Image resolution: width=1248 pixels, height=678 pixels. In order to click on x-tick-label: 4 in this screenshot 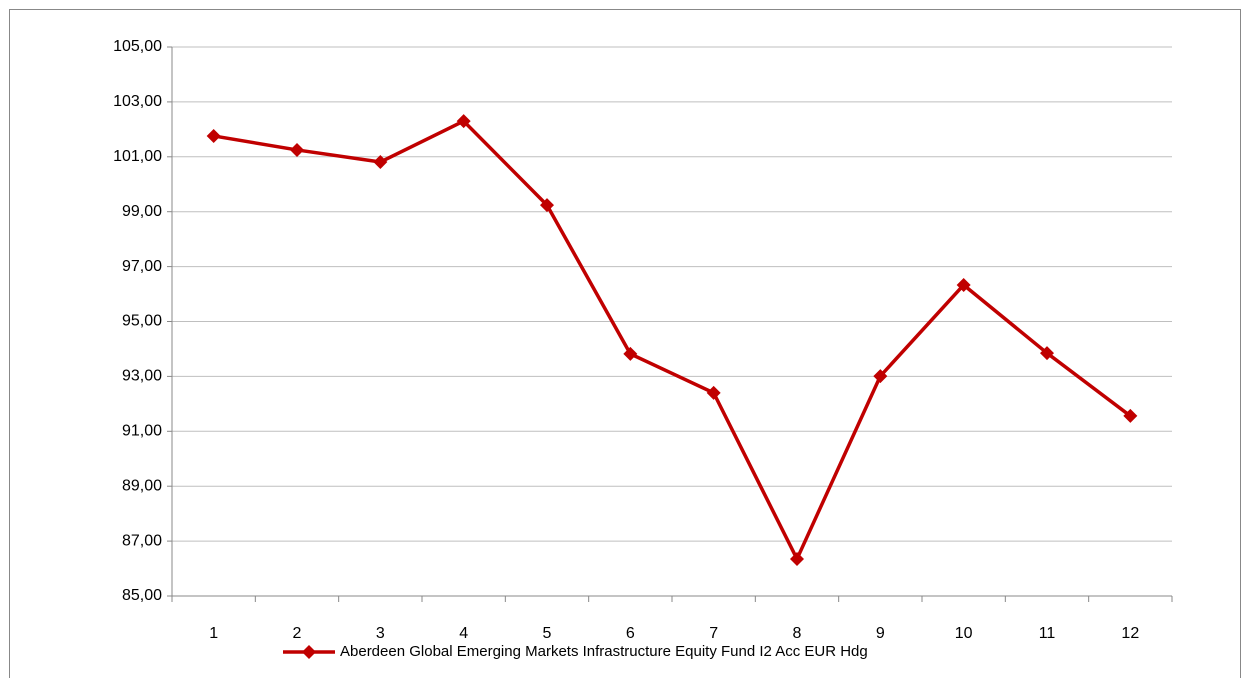, I will do `click(463, 633)`.